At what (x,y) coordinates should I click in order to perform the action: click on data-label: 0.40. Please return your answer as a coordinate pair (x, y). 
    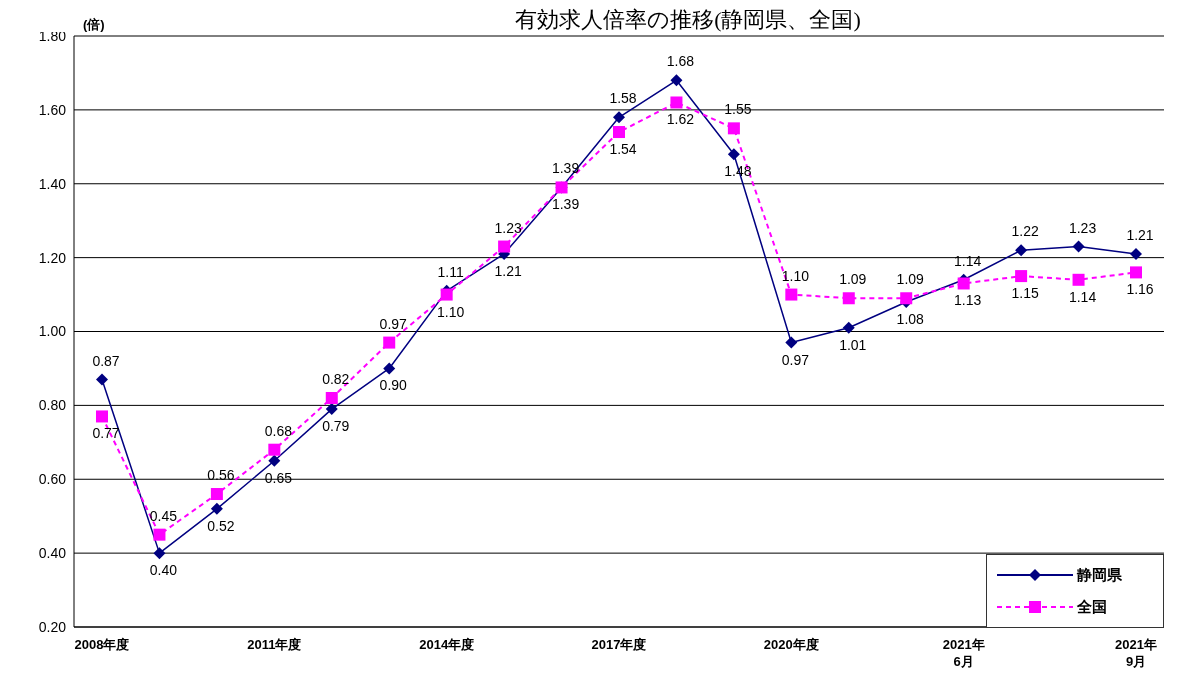
    Looking at the image, I should click on (163, 570).